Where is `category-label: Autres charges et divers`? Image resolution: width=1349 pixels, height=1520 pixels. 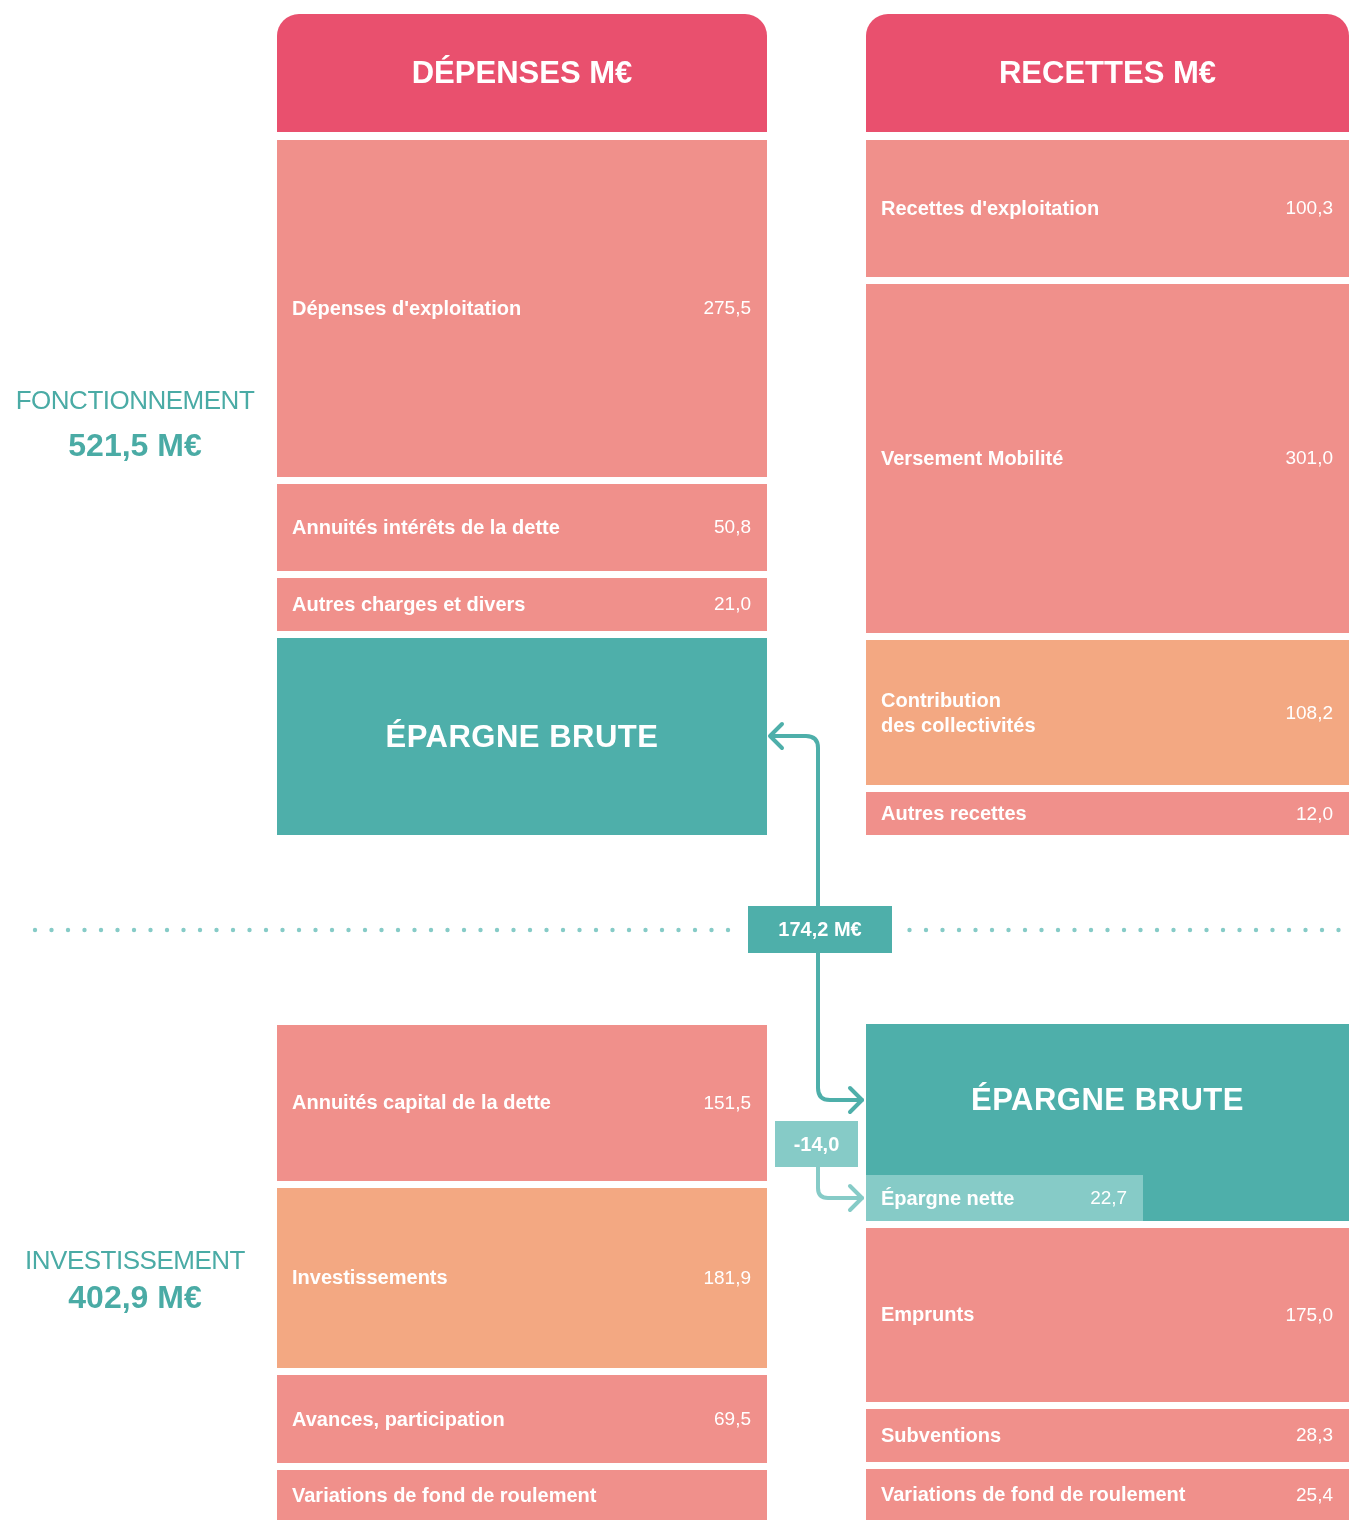
category-label: Autres charges et divers is located at coordinates (409, 604).